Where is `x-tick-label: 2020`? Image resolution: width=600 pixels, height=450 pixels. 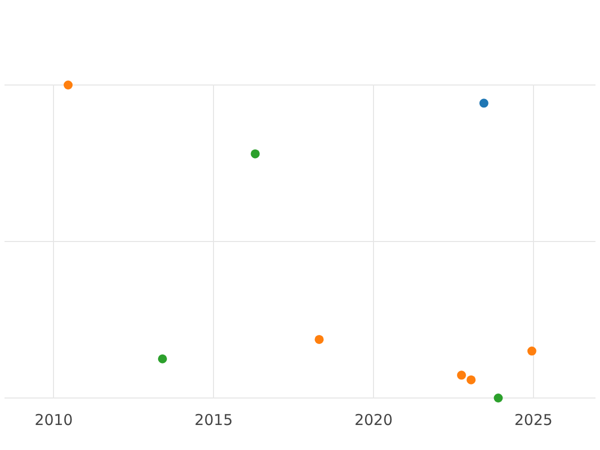 x-tick-label: 2020 is located at coordinates (373, 419).